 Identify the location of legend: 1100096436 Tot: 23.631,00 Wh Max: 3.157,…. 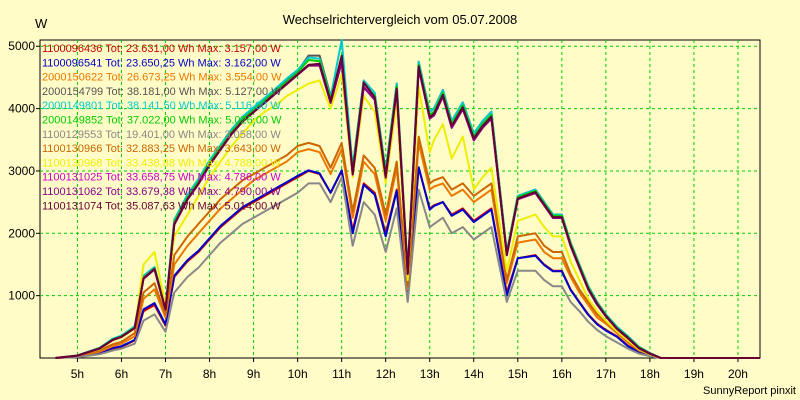
(162, 127).